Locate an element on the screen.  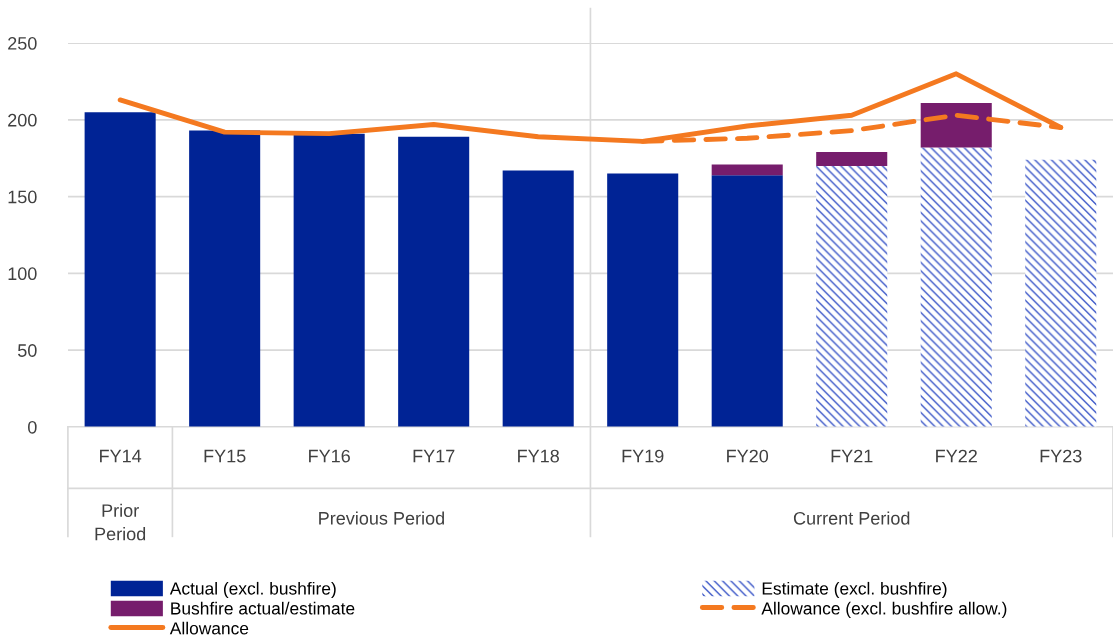
y-tick-label: 50 is located at coordinates (27, 350).